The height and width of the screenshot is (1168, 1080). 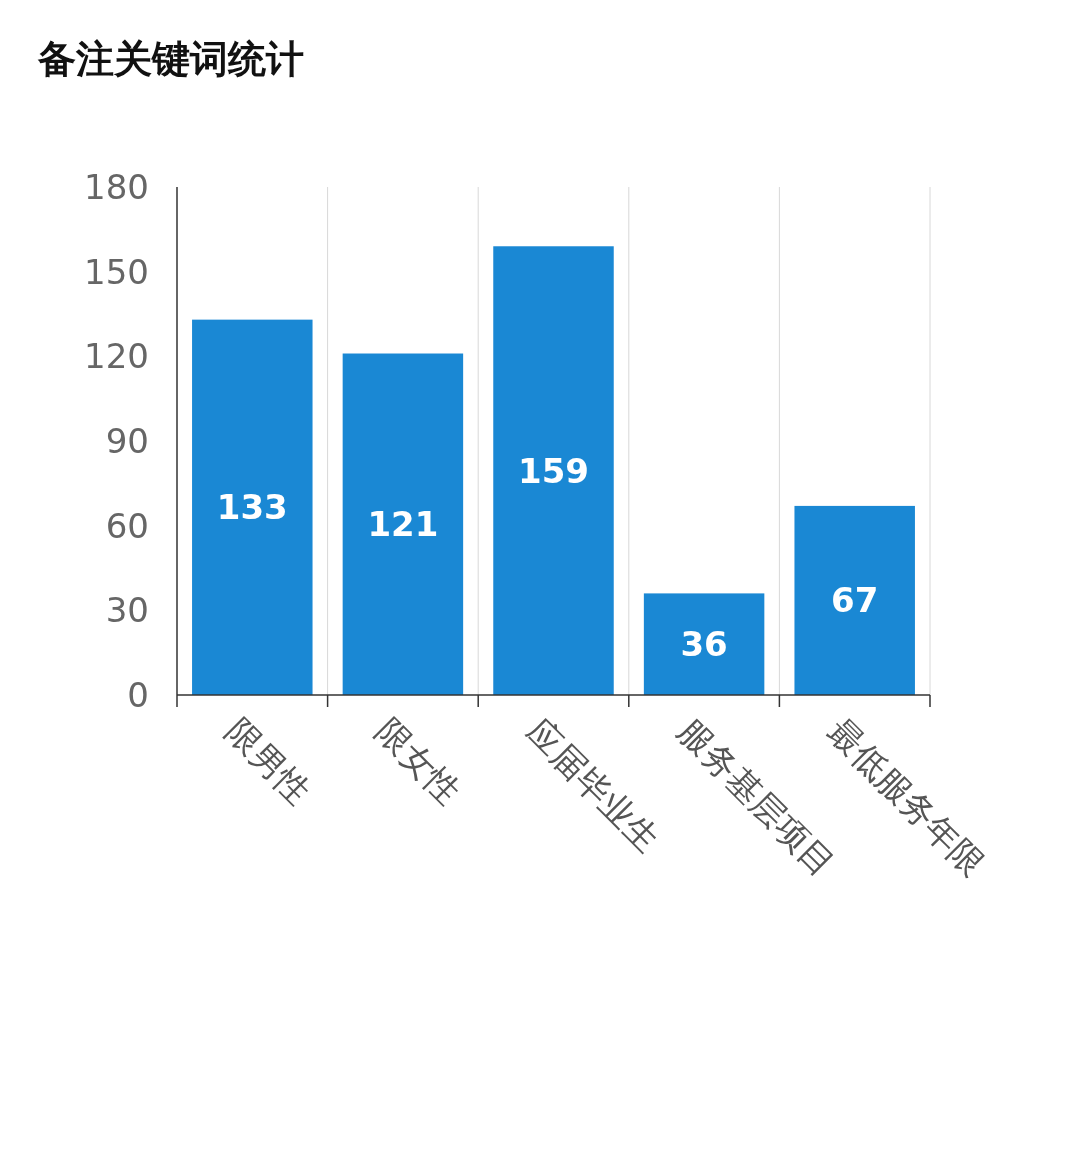 I want to click on y-tick-label: 90, so click(x=127, y=441).